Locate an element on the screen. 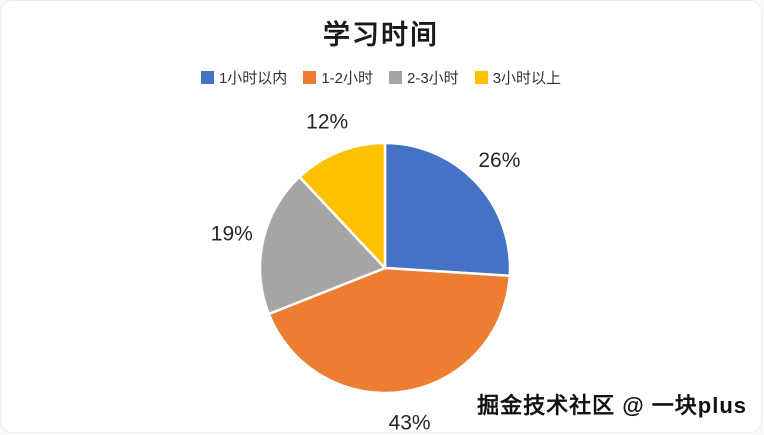  legend-item-1: 1-2小时 is located at coordinates (338, 77).